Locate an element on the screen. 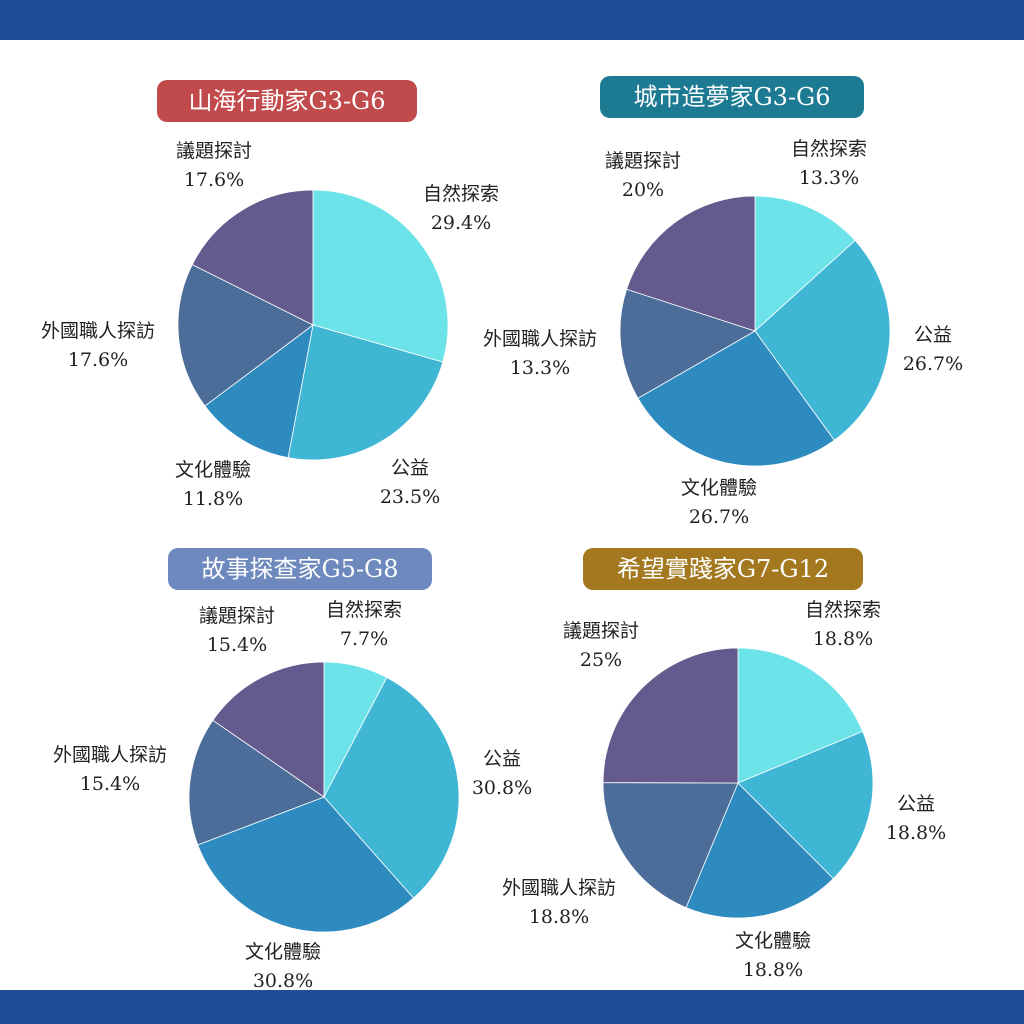 The width and height of the screenshot is (1024, 1024). slice-value: 11.8% is located at coordinates (213, 499).